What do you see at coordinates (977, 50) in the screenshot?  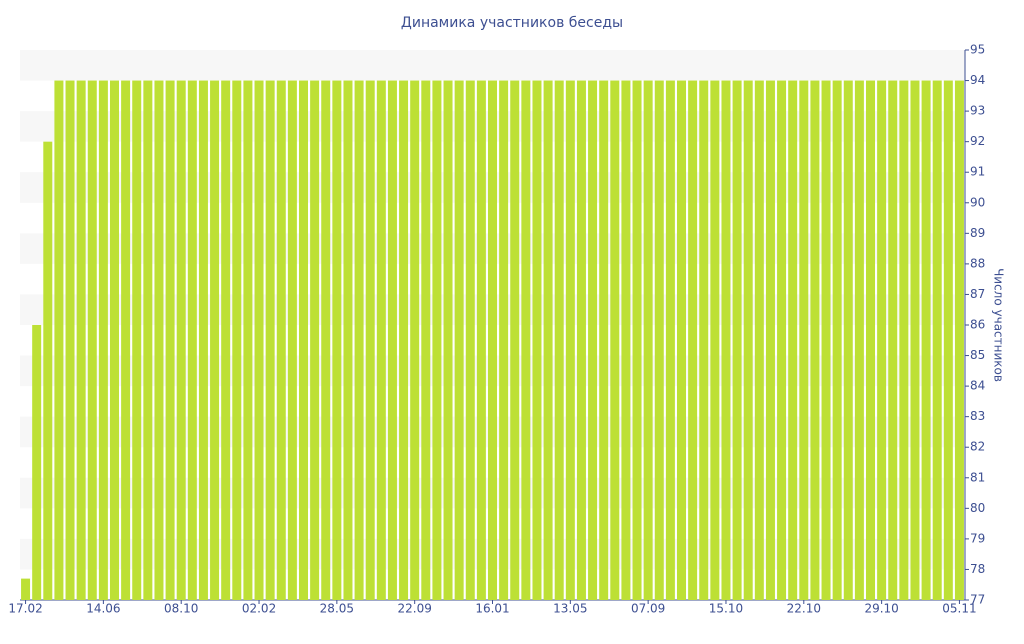 I see `y-tick-label: 95` at bounding box center [977, 50].